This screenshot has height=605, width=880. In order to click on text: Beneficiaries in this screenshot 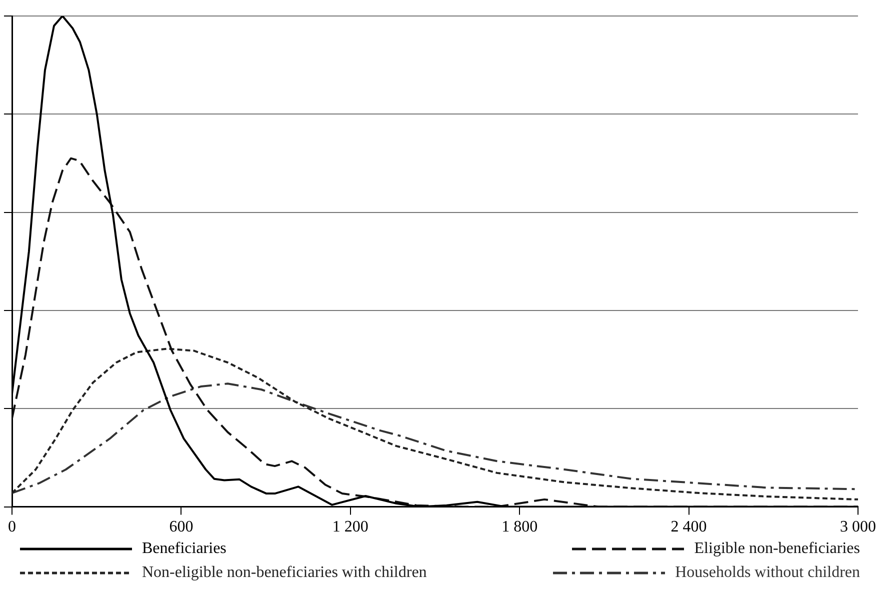, I will do `click(184, 549)`.